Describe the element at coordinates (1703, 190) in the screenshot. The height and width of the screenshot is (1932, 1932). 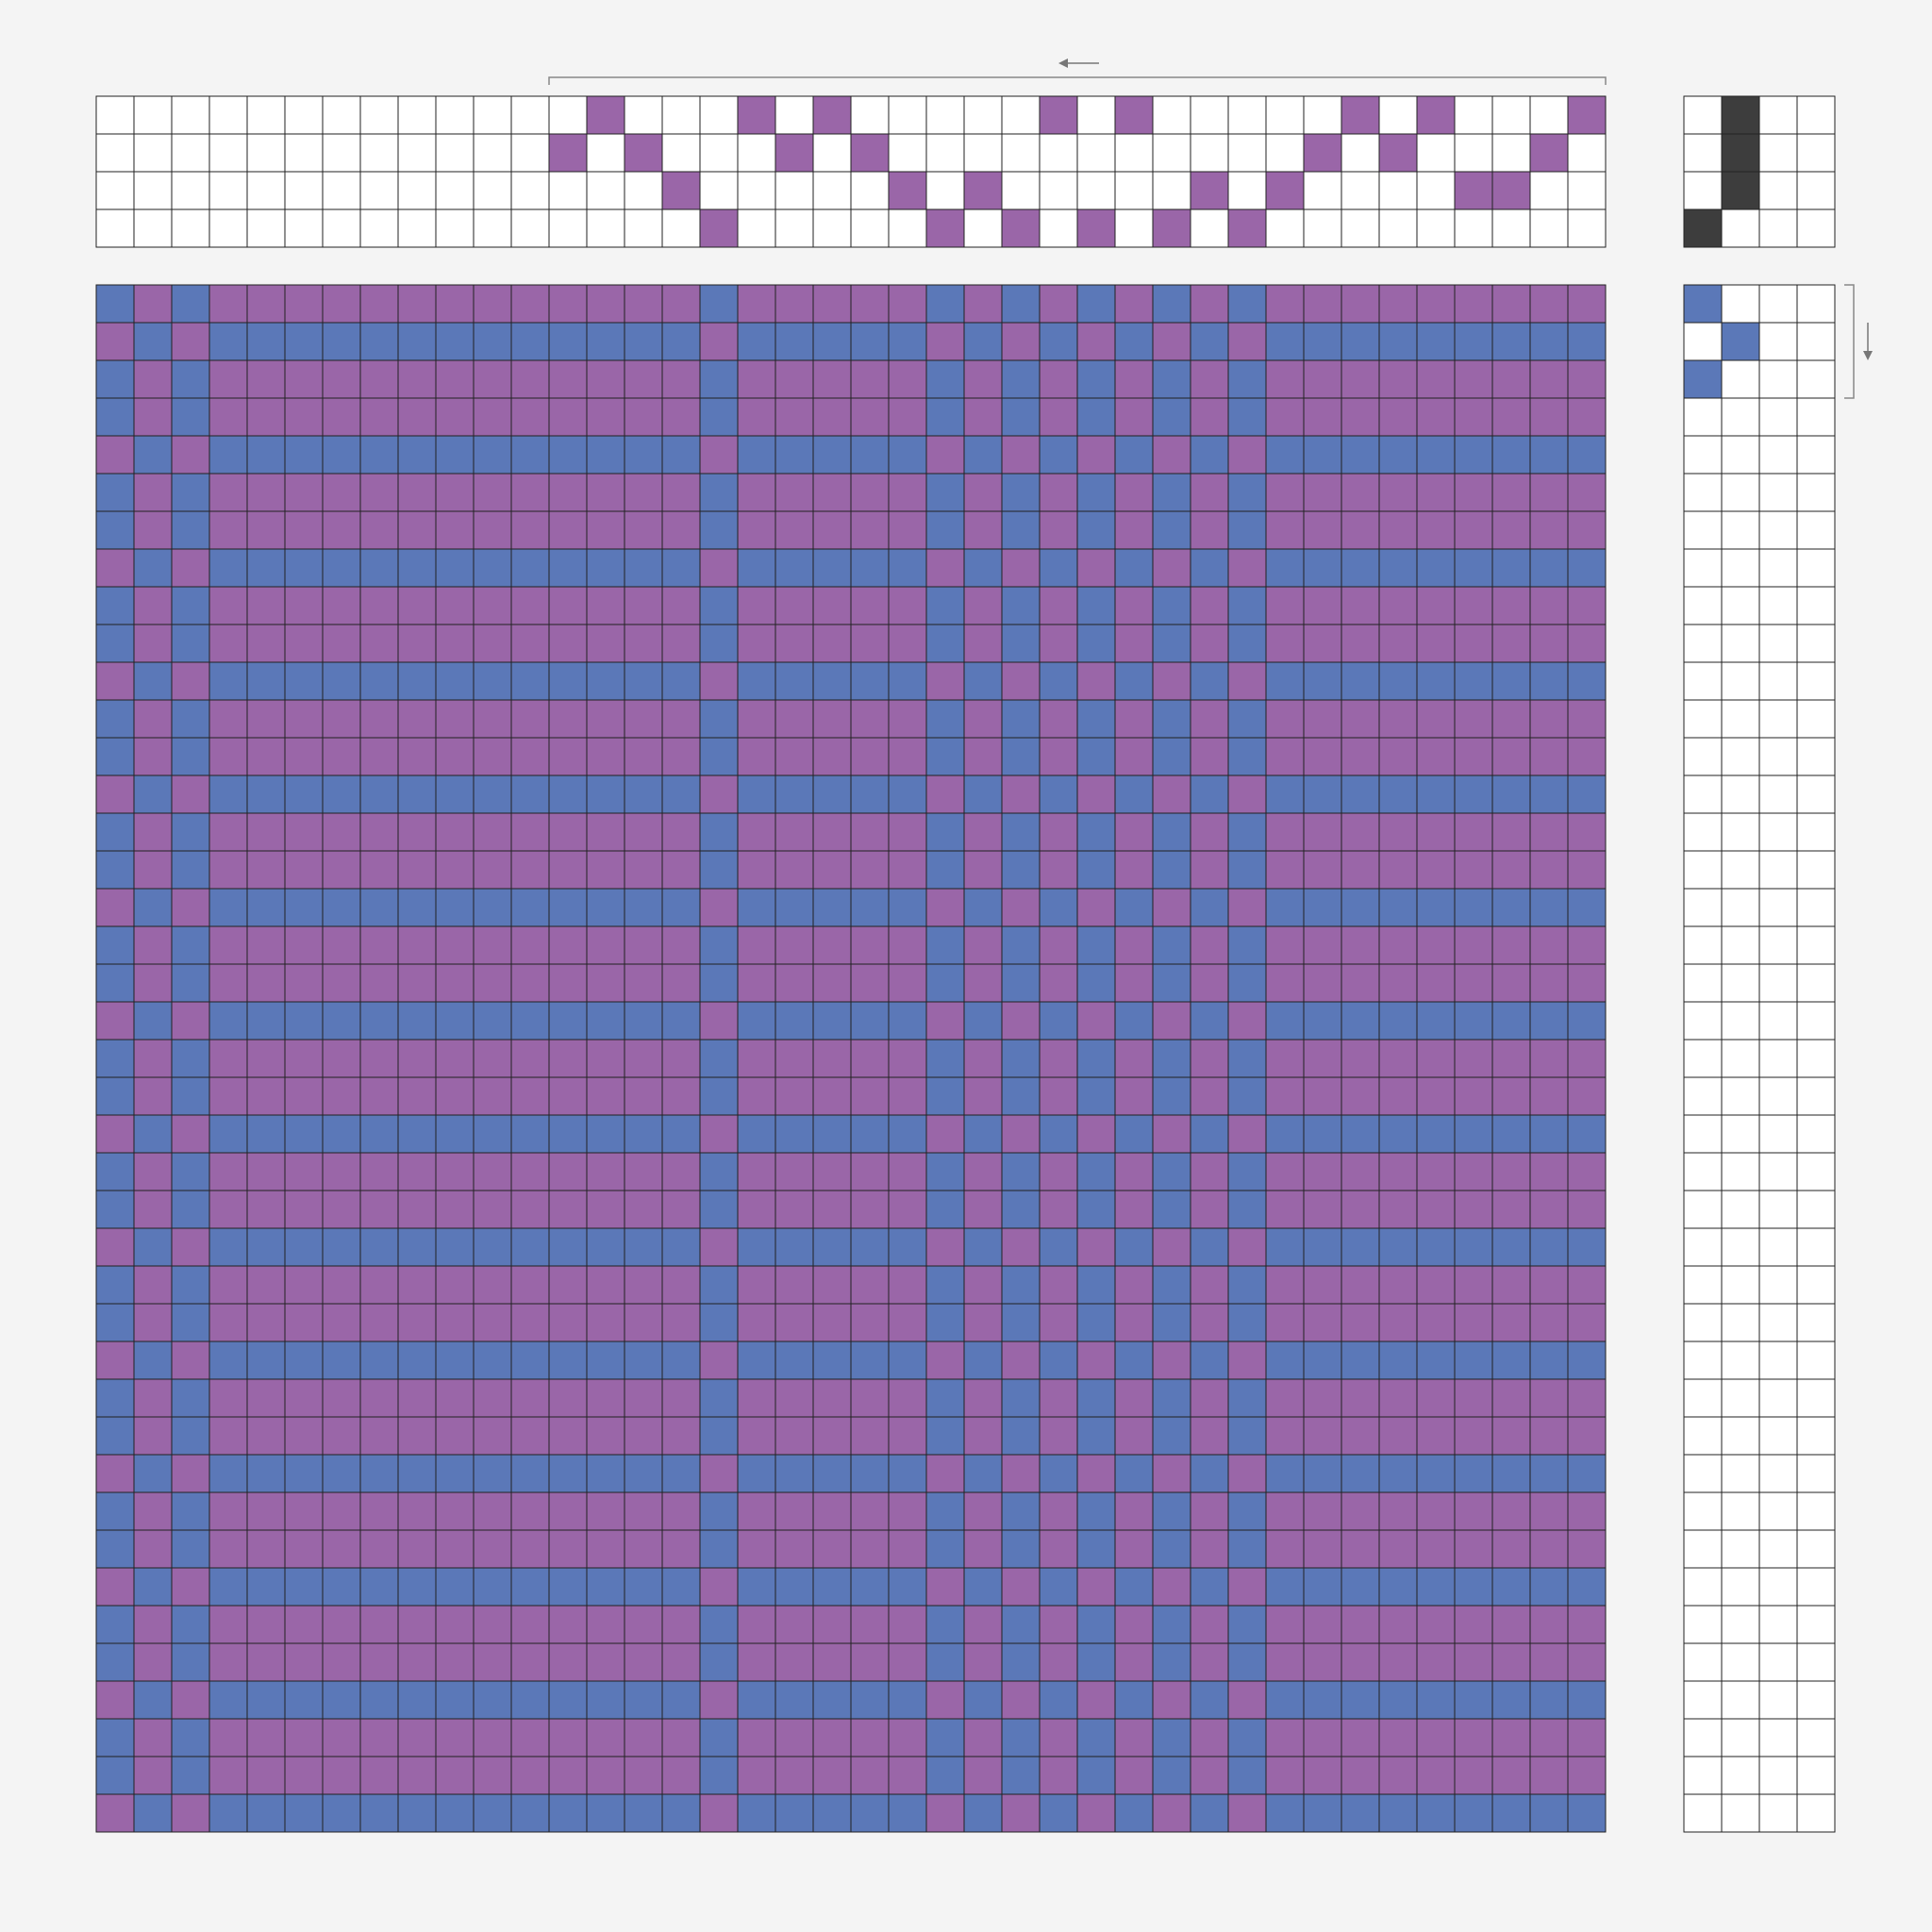
I see `tieup-cell` at that location.